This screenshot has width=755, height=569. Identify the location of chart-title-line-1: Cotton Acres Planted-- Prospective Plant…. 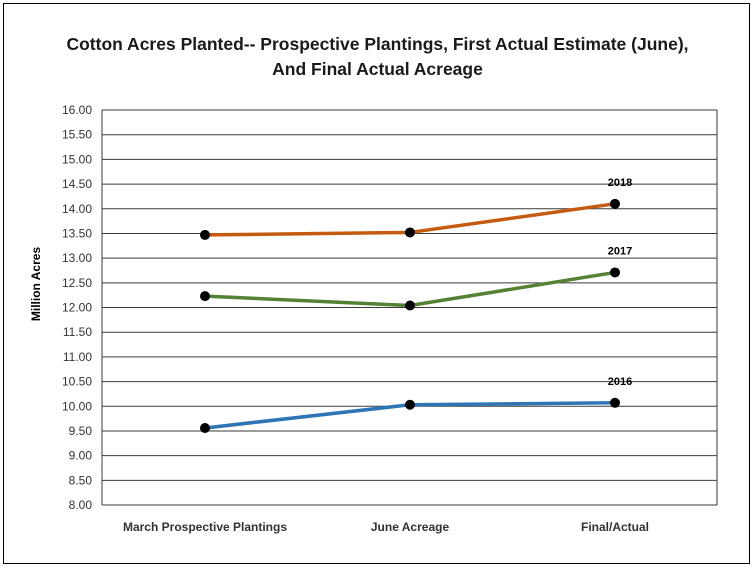
(377, 44).